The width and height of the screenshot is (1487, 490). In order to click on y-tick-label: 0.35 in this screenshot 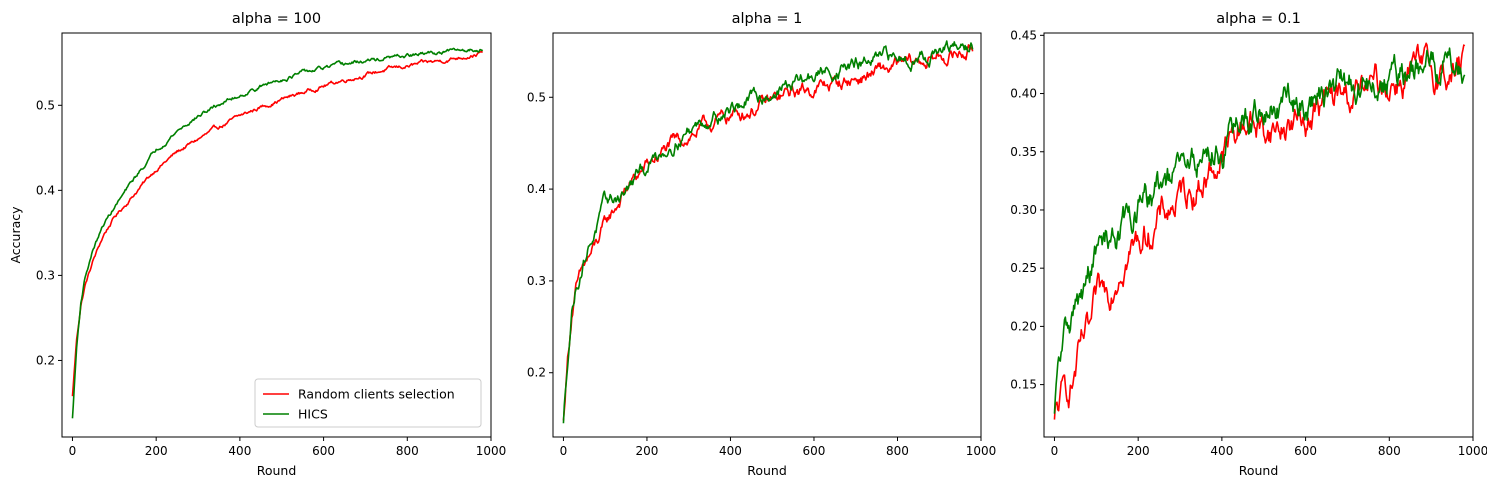, I will do `click(1023, 152)`.